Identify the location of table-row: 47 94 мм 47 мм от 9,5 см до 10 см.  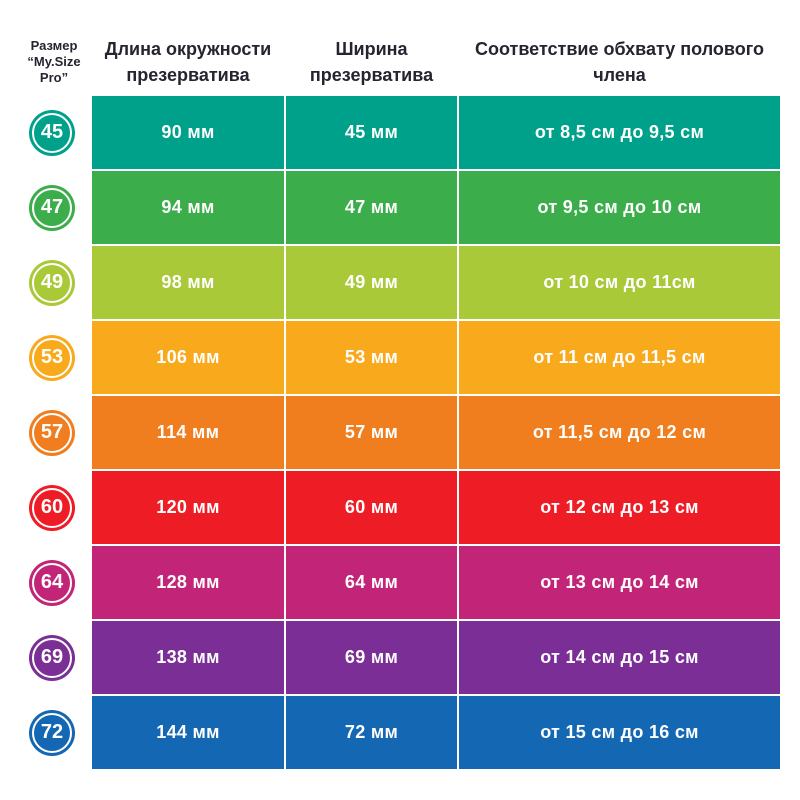
(390, 207).